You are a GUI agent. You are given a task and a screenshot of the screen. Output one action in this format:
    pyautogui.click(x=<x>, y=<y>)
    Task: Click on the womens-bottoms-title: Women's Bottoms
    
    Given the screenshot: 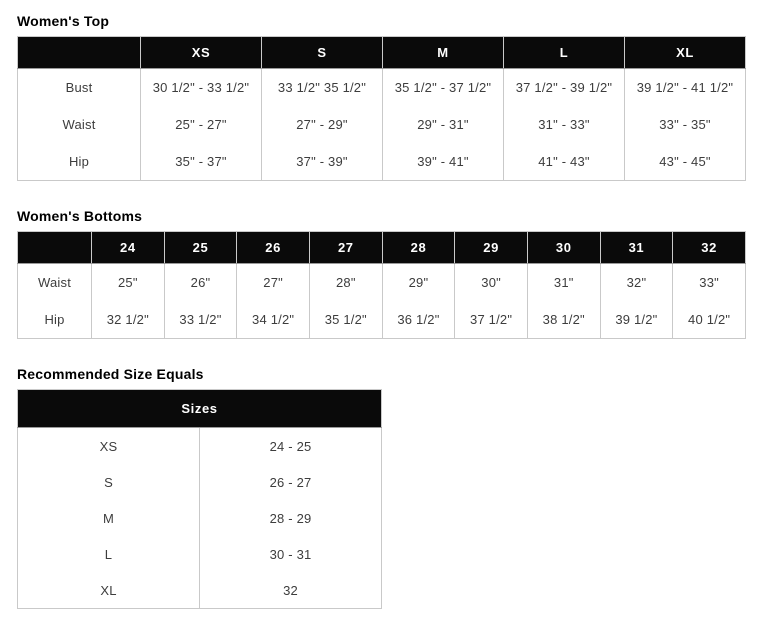 What is the action you would take?
    pyautogui.click(x=80, y=216)
    